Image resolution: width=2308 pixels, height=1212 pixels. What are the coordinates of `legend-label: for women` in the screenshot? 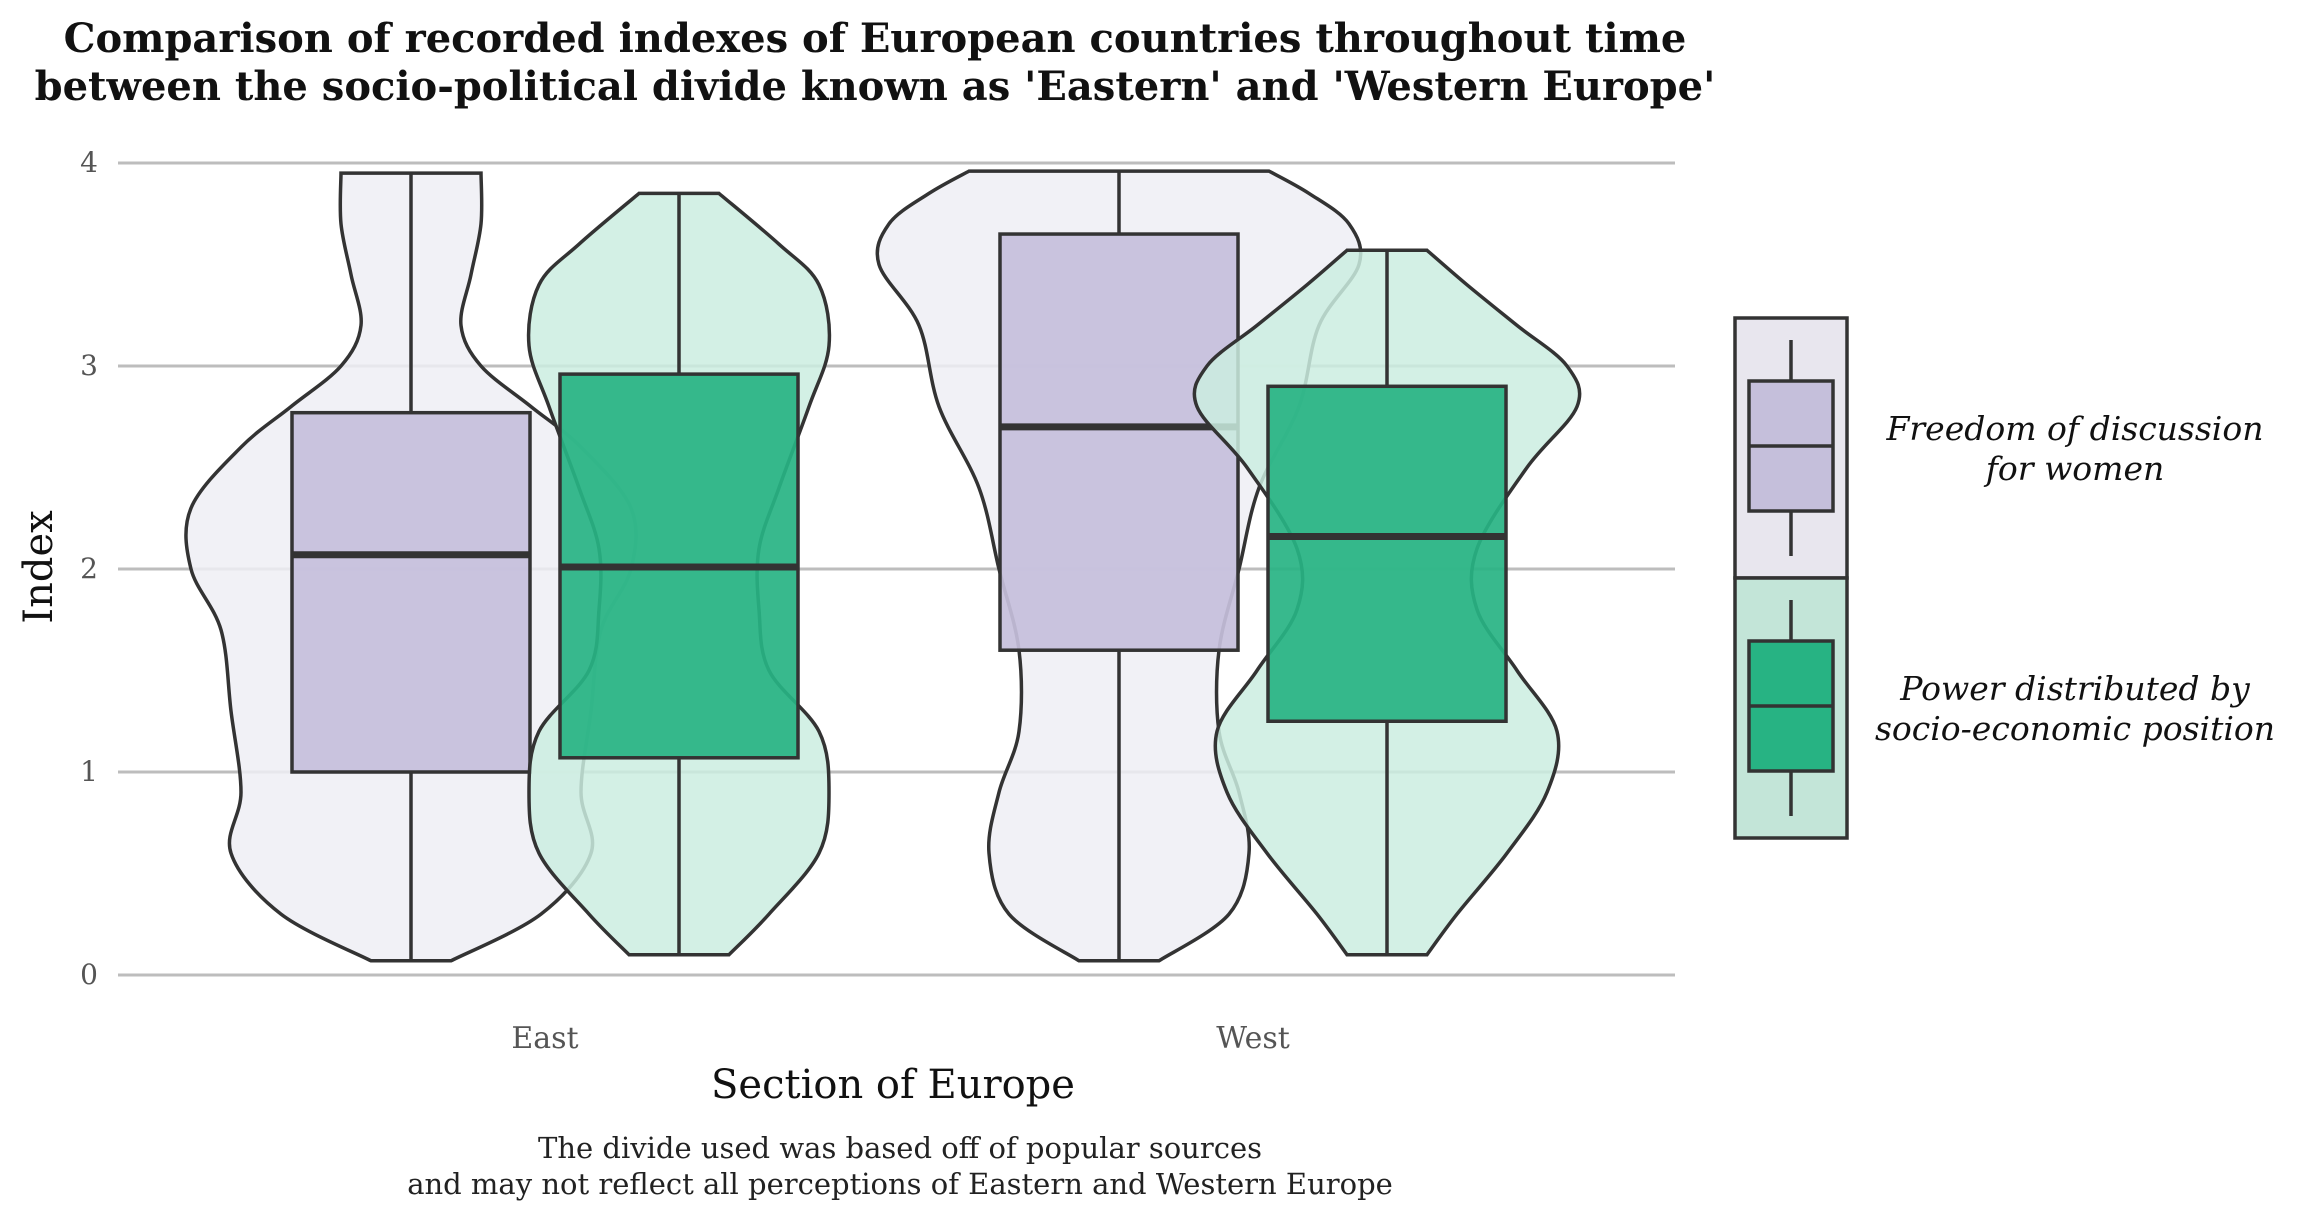 It's located at (2074, 468).